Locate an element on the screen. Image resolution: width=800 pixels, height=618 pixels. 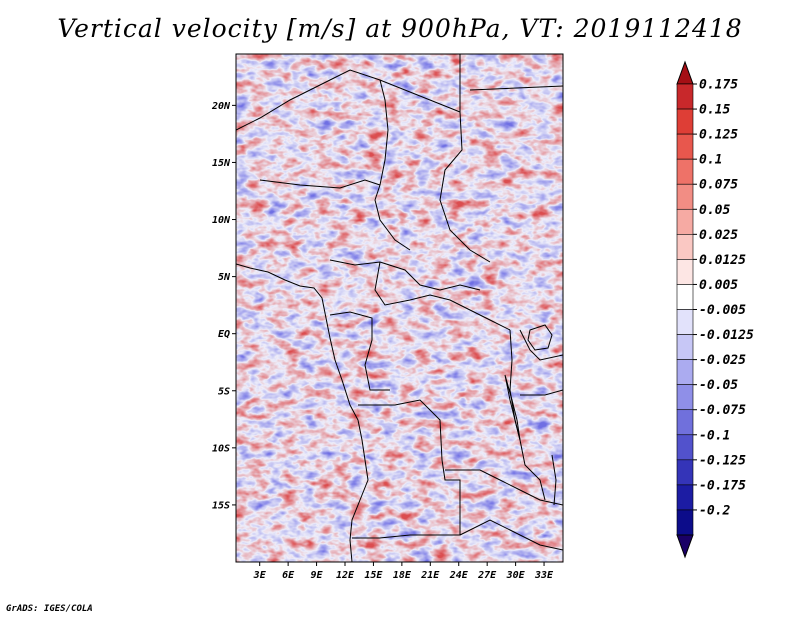
colorbar-label: -0.025 is located at coordinates (722, 360).